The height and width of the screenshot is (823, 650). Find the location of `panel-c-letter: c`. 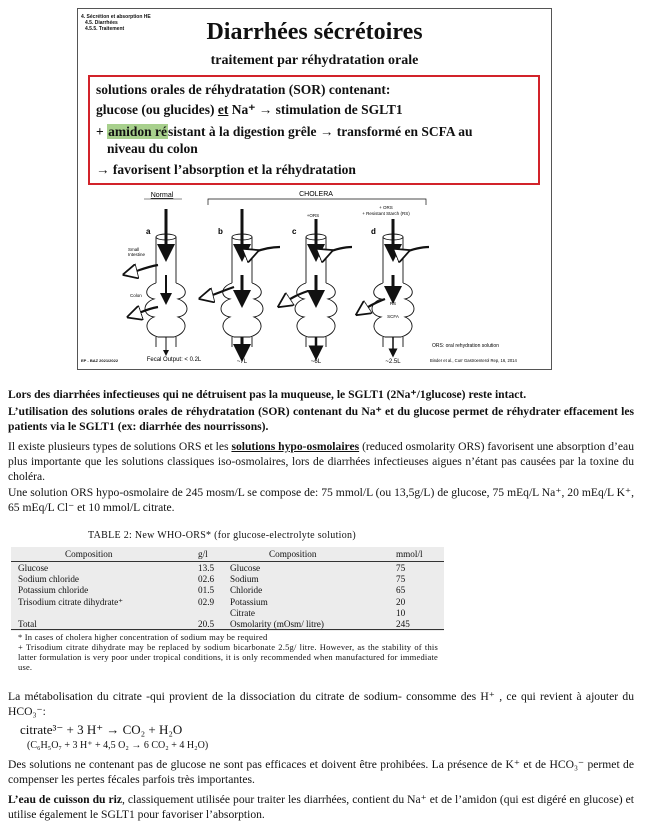

panel-c-letter: c is located at coordinates (294, 231).